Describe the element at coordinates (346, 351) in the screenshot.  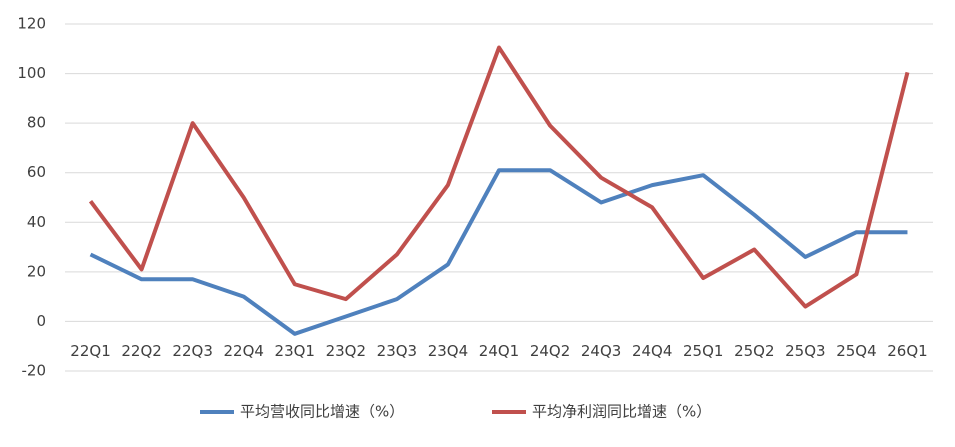
I see `x-tick-label: 23Q2` at that location.